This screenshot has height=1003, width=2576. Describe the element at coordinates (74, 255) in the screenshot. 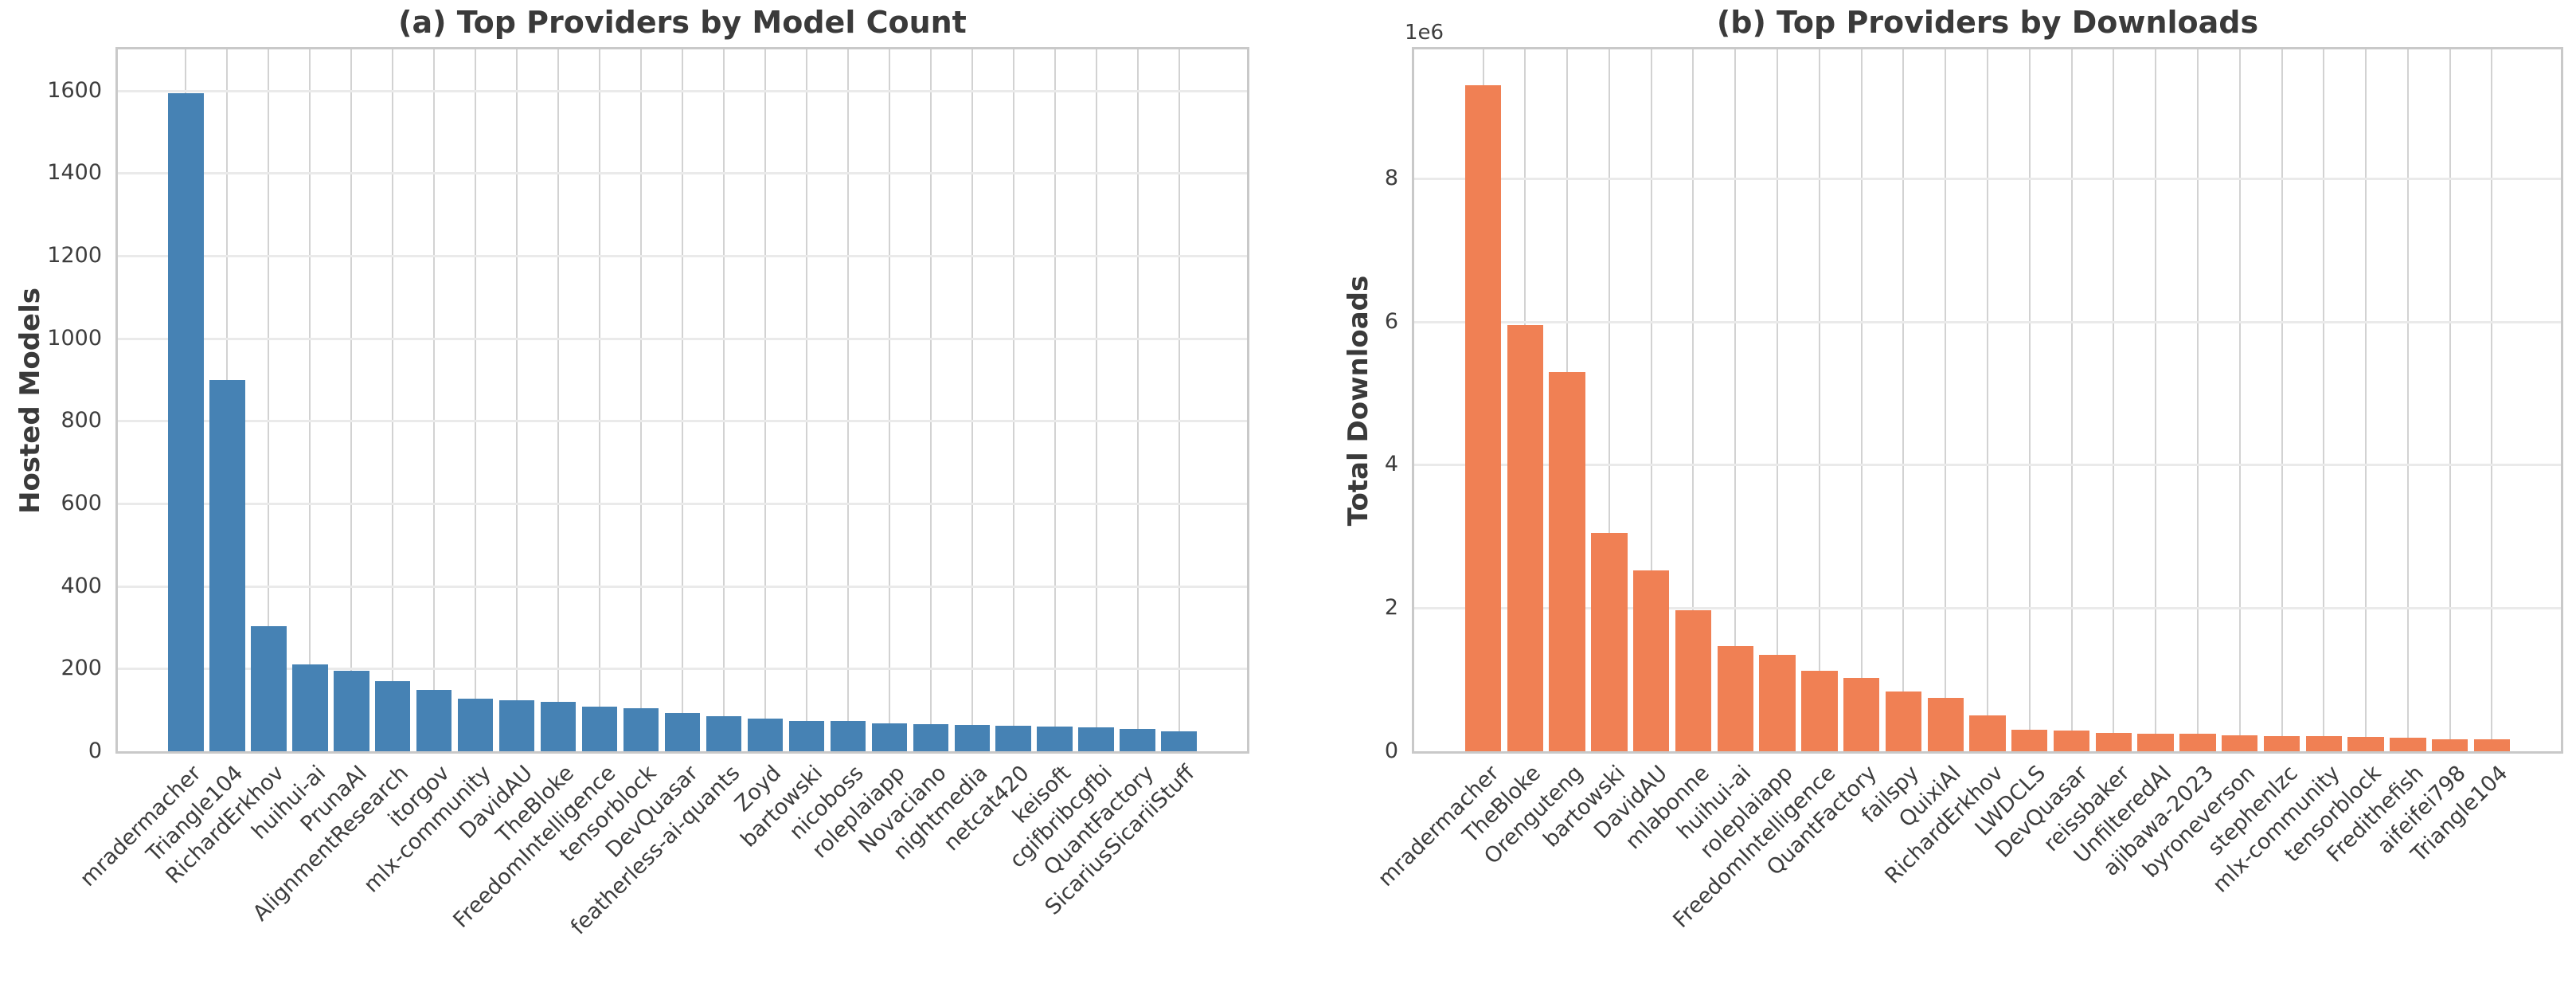

I see `y-tick-label: 1200` at that location.